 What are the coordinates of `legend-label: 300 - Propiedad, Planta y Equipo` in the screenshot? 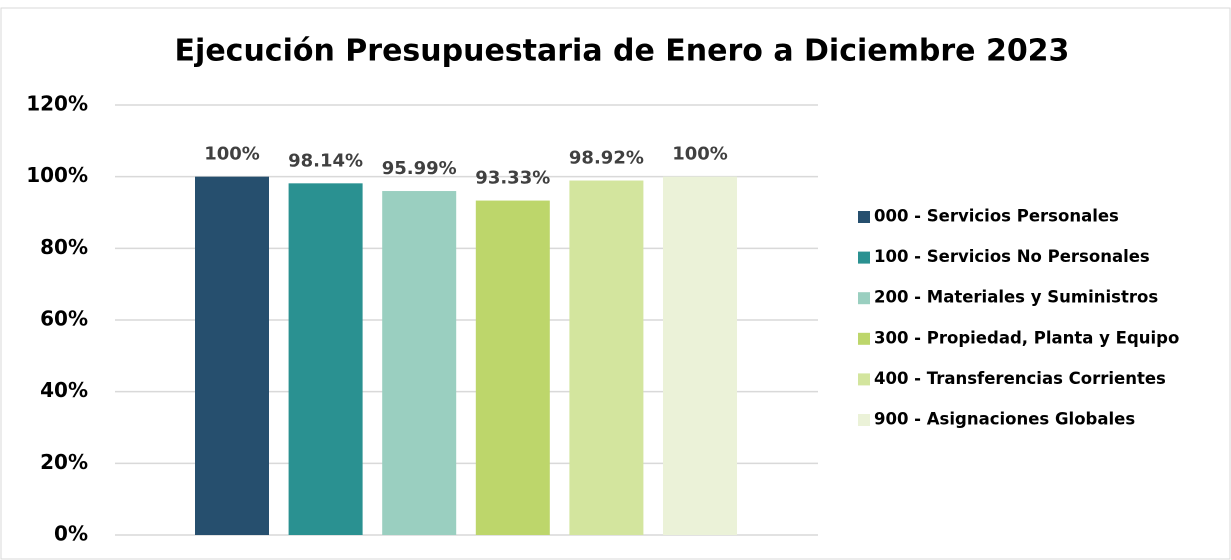 It's located at (1026, 337).